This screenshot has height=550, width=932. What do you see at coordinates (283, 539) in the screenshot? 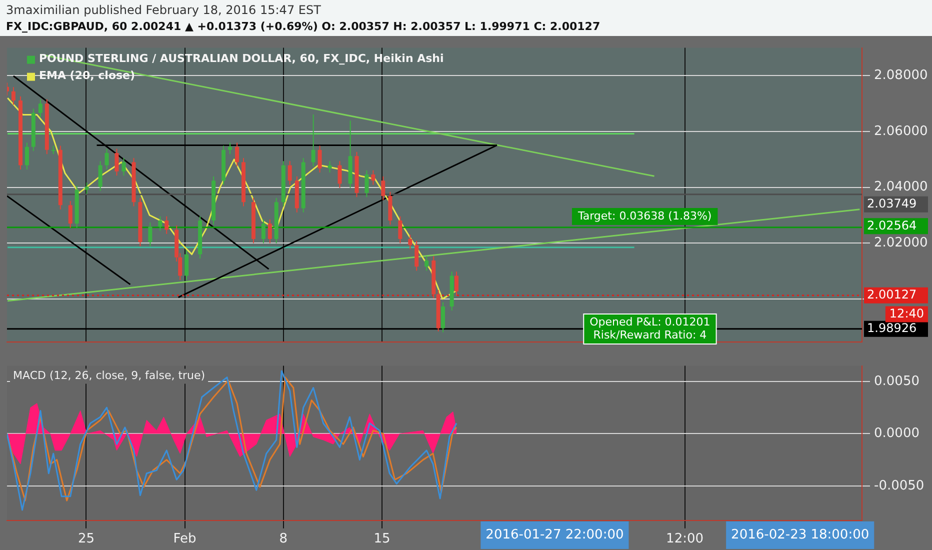
I see `x-tick-label: 8` at bounding box center [283, 539].